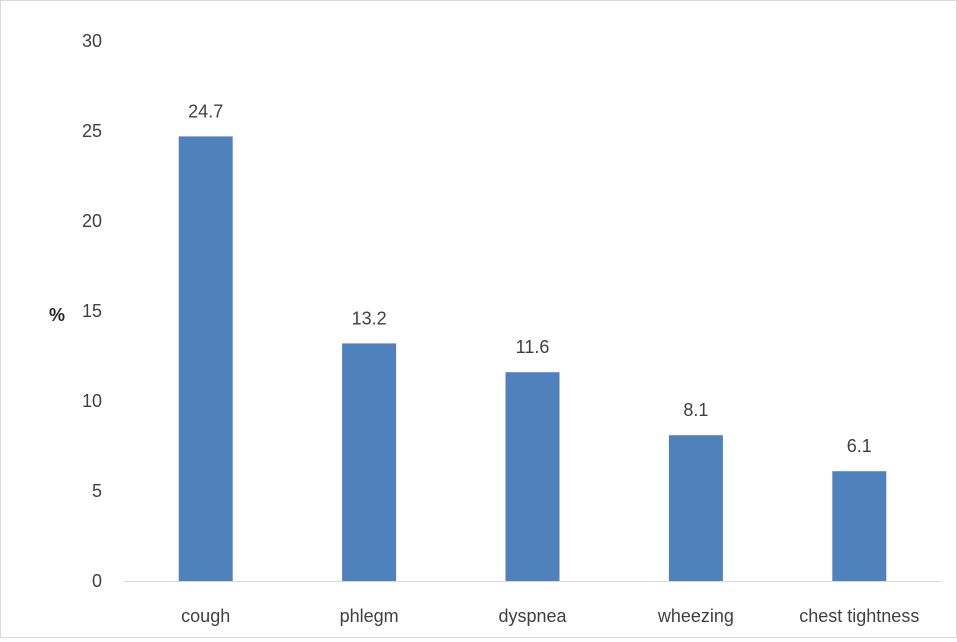 The height and width of the screenshot is (642, 957). What do you see at coordinates (97, 581) in the screenshot?
I see `y-tick-label: 0` at bounding box center [97, 581].